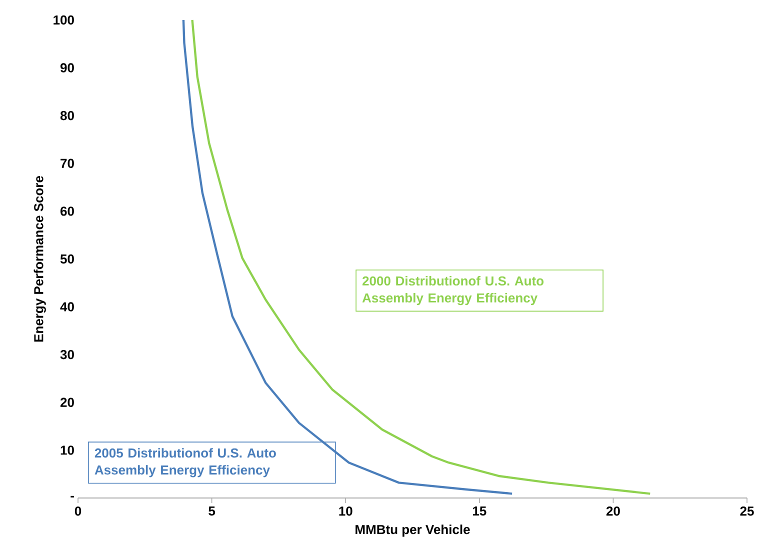 This screenshot has width=770, height=556. I want to click on y-tick-label: -, so click(72, 497).